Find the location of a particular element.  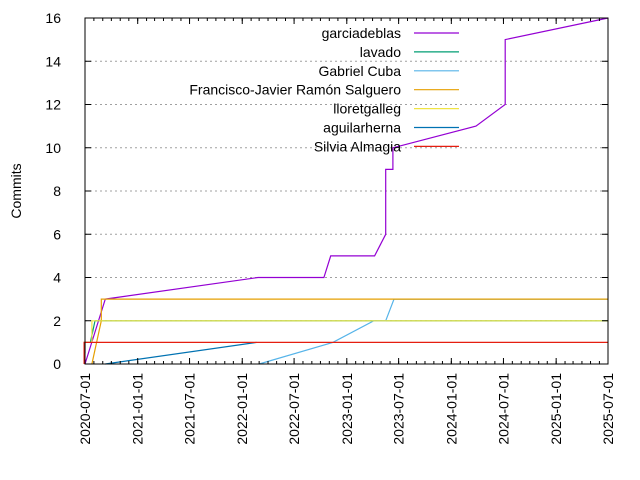

x-tick-label: 2021-01-01 is located at coordinates (138, 409).